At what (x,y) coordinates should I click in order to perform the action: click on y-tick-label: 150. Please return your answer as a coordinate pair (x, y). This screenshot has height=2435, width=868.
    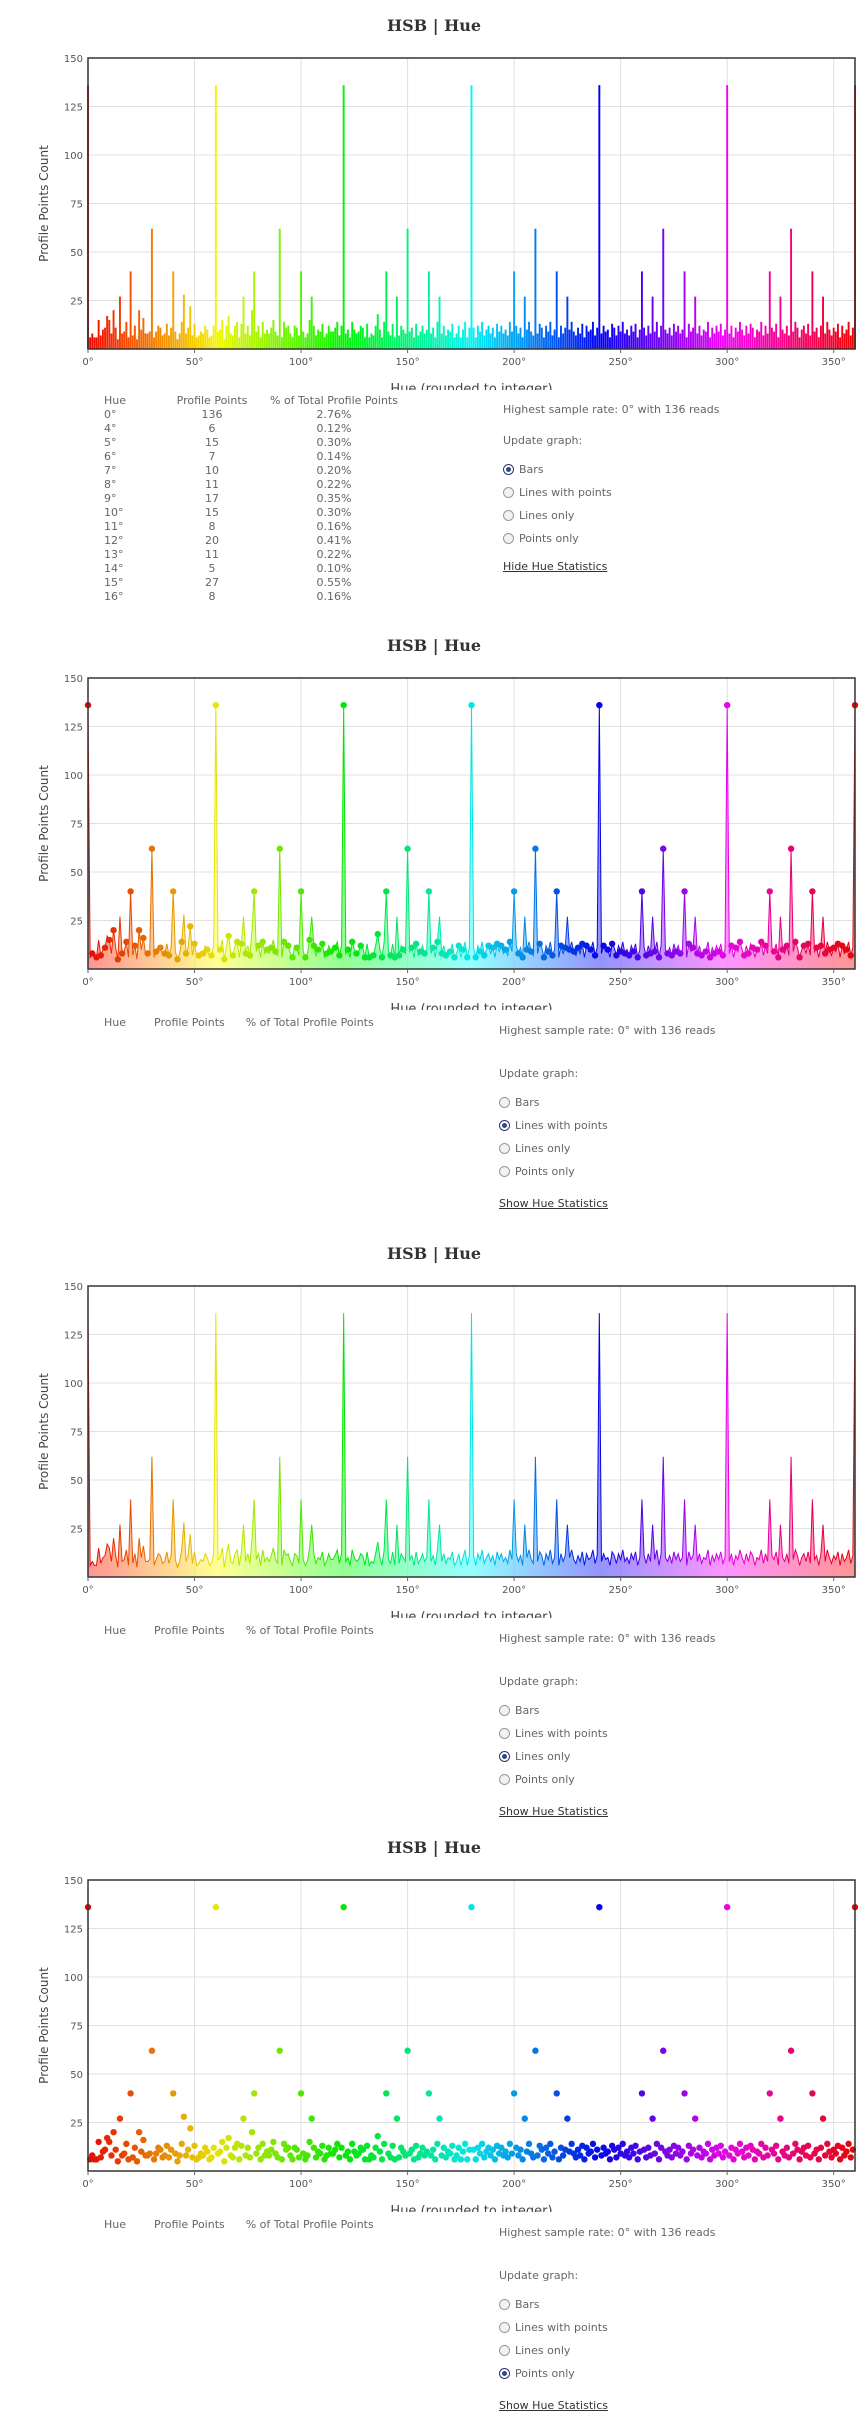
    Looking at the image, I should click on (73, 1287).